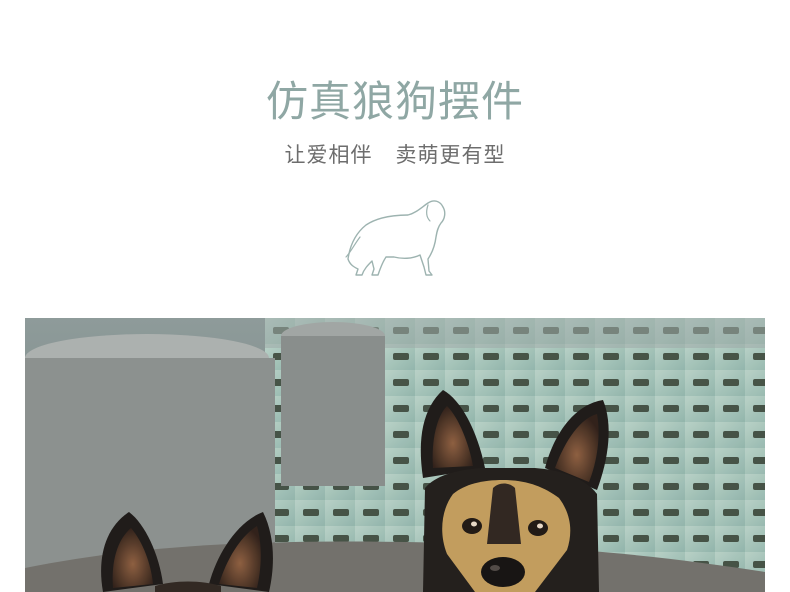  I want to click on german-shepherd-large, so click(514, 491).